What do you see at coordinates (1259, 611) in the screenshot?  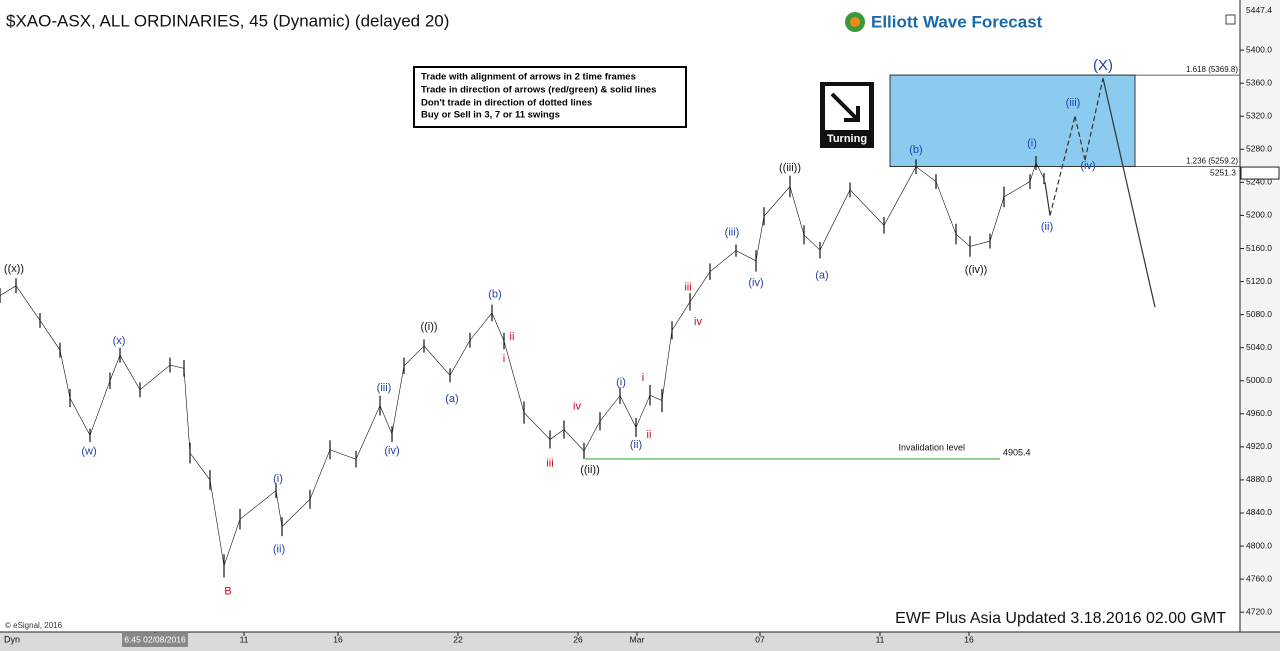 I see `y-tick-label: 4720.0` at bounding box center [1259, 611].